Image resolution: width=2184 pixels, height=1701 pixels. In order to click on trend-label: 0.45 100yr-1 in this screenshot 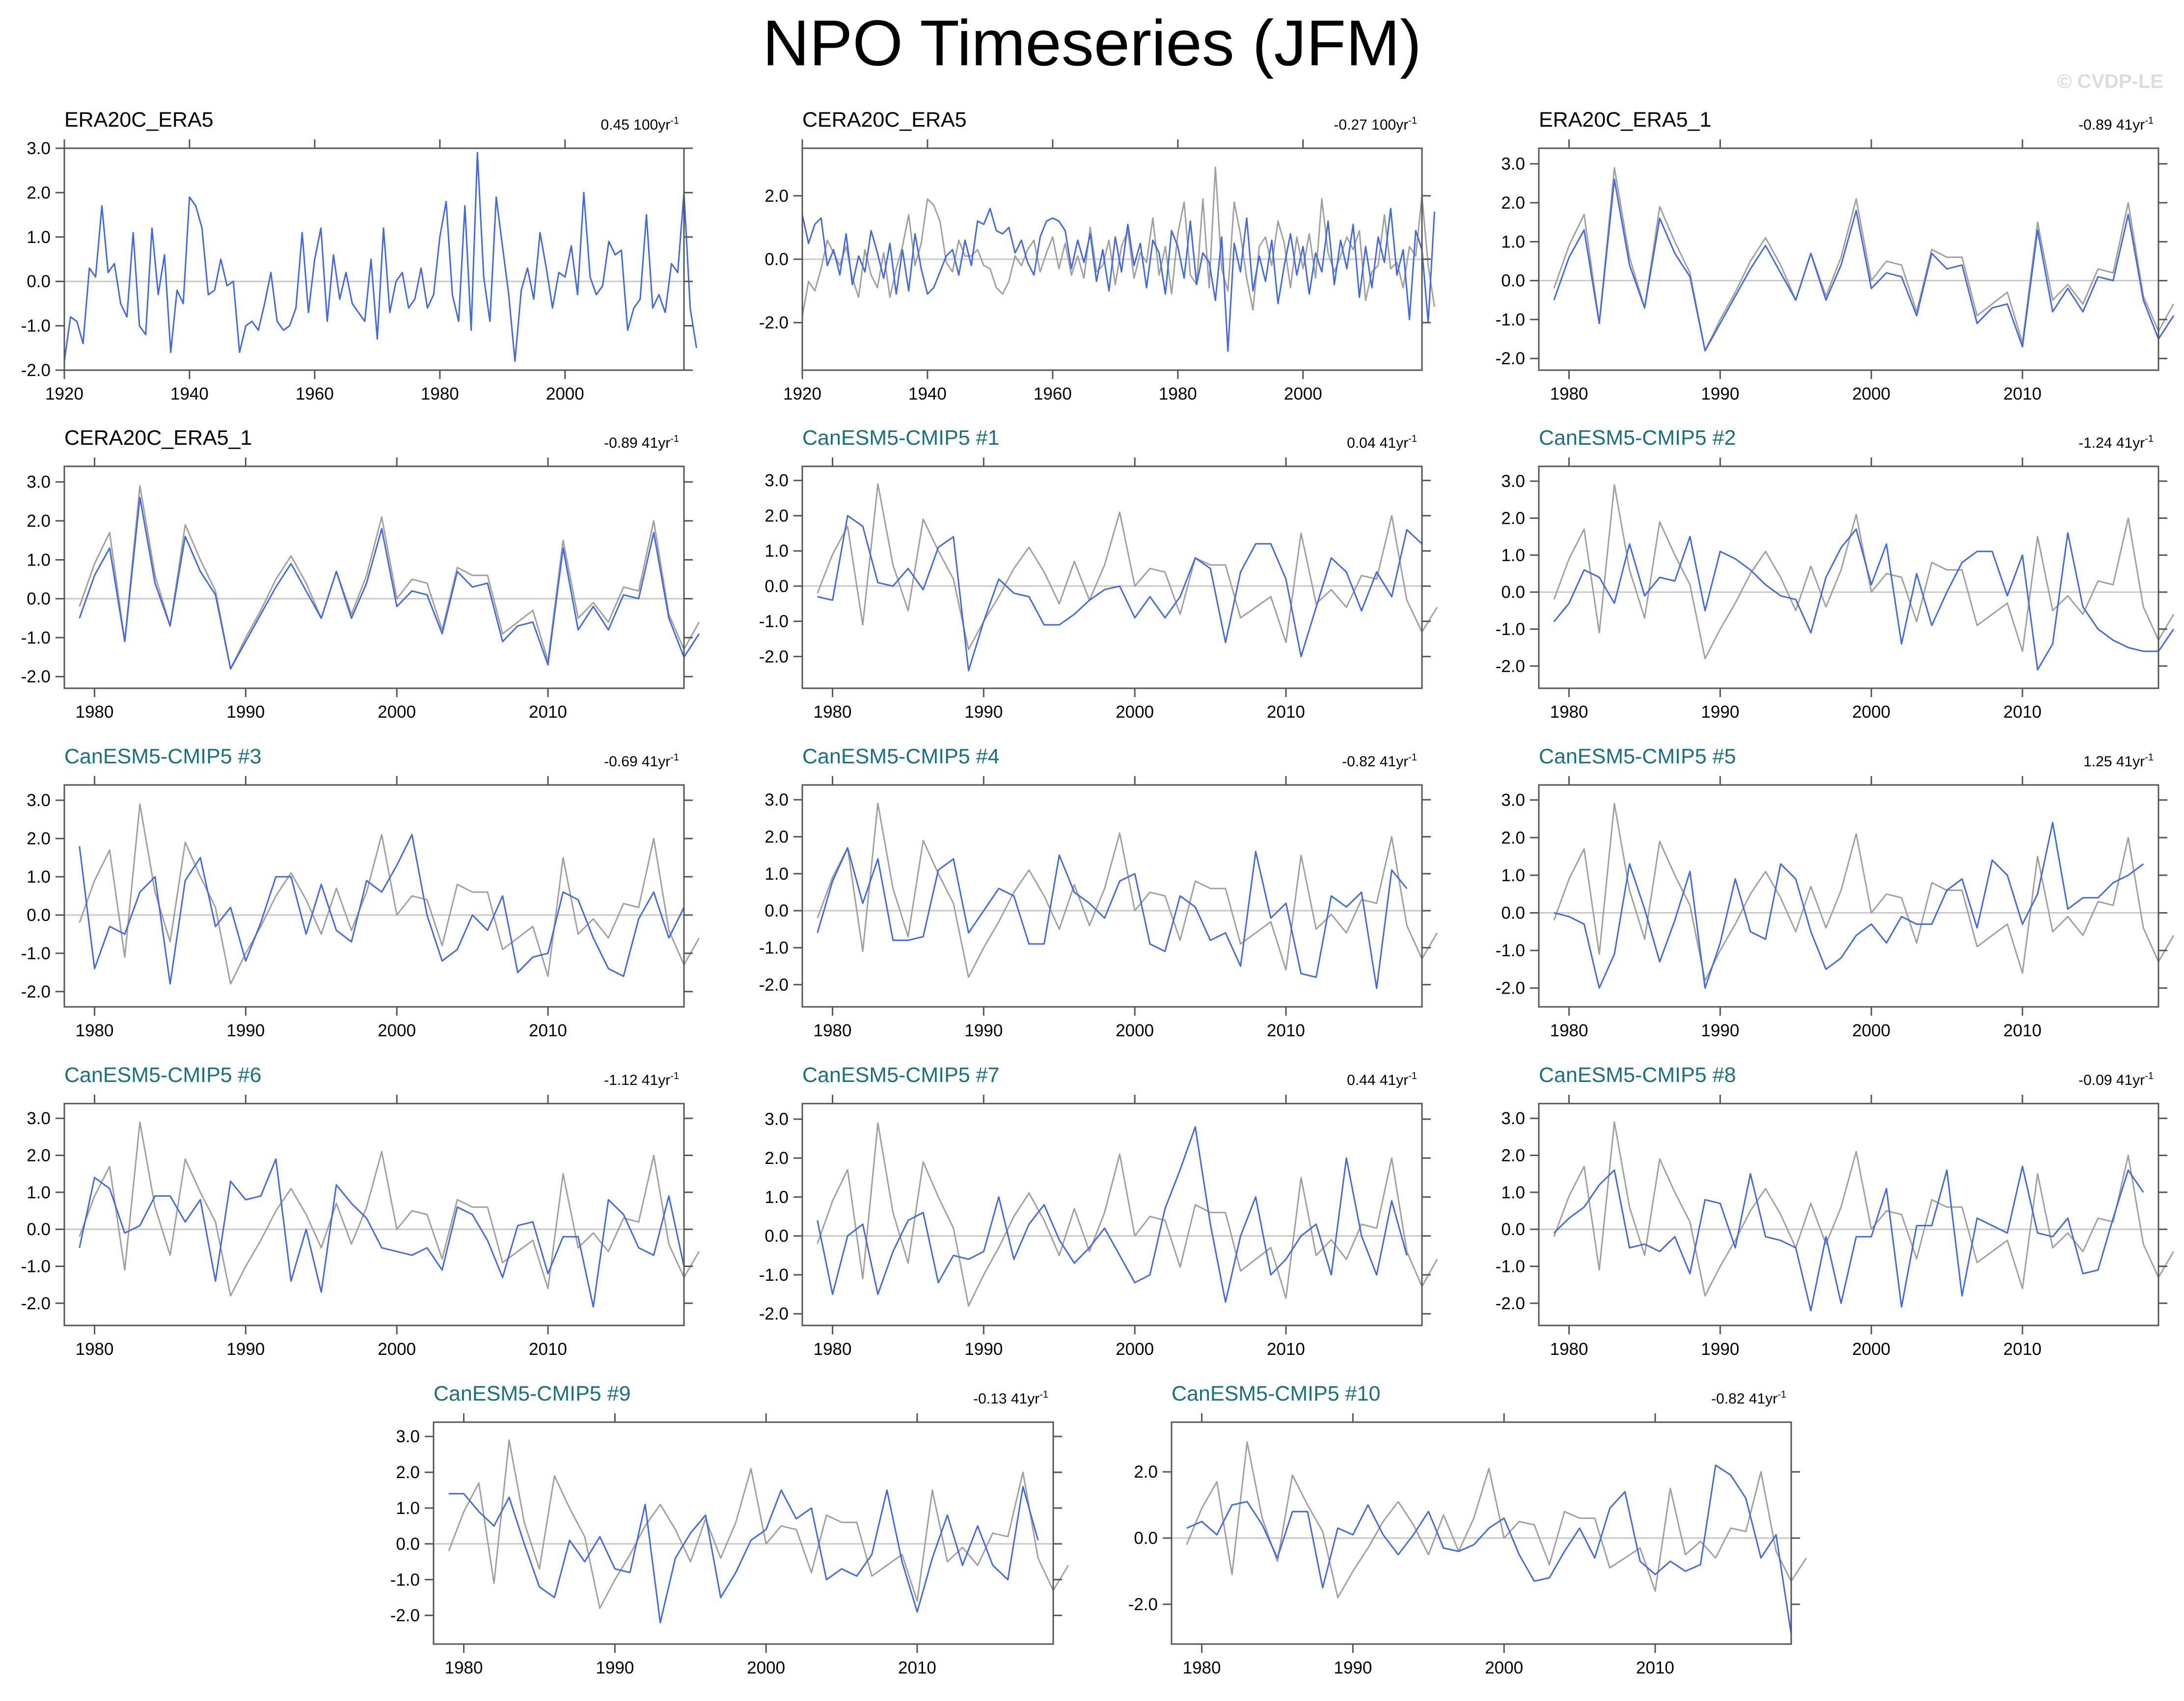, I will do `click(640, 124)`.